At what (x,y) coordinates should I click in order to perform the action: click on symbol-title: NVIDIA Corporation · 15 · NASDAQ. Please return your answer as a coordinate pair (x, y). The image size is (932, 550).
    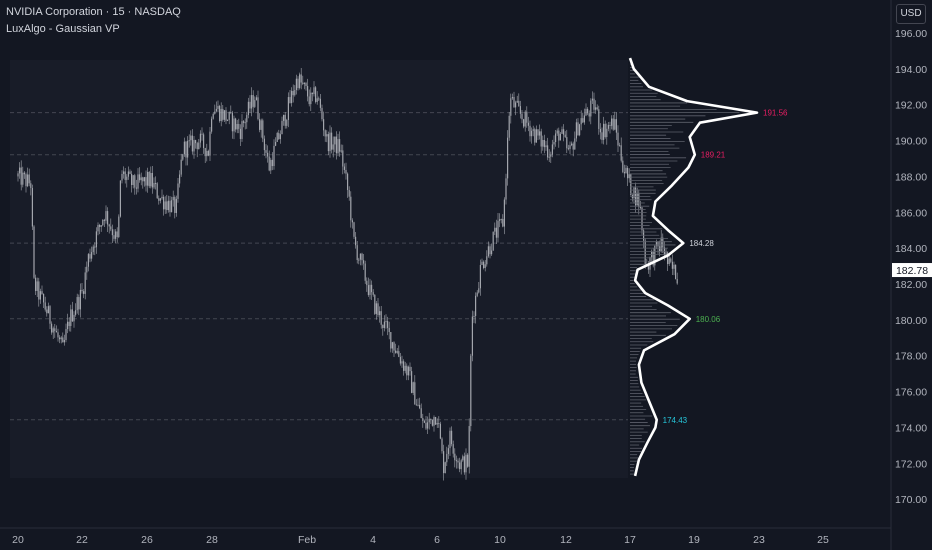
    Looking at the image, I should click on (93, 12).